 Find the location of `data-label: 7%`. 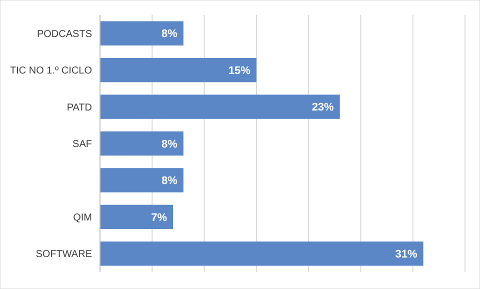

data-label: 7% is located at coordinates (159, 218).